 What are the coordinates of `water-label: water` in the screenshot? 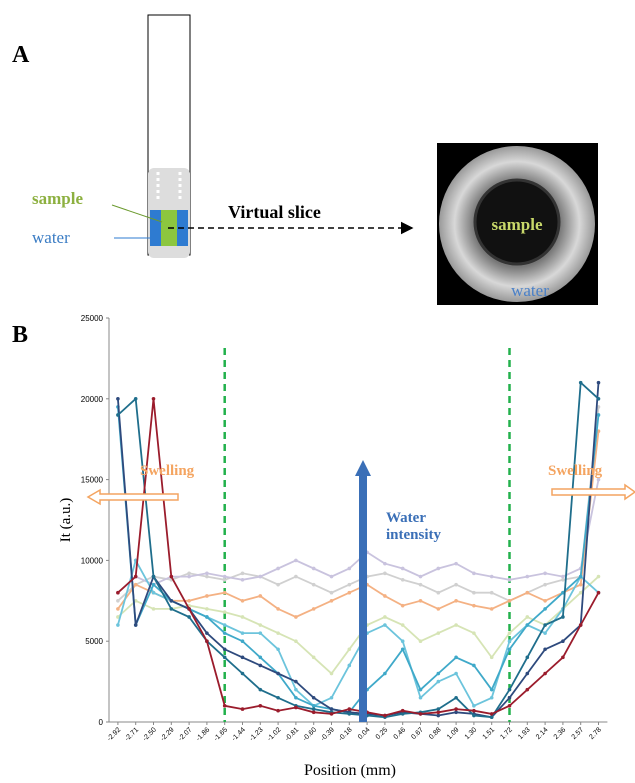 It's located at (51, 237).